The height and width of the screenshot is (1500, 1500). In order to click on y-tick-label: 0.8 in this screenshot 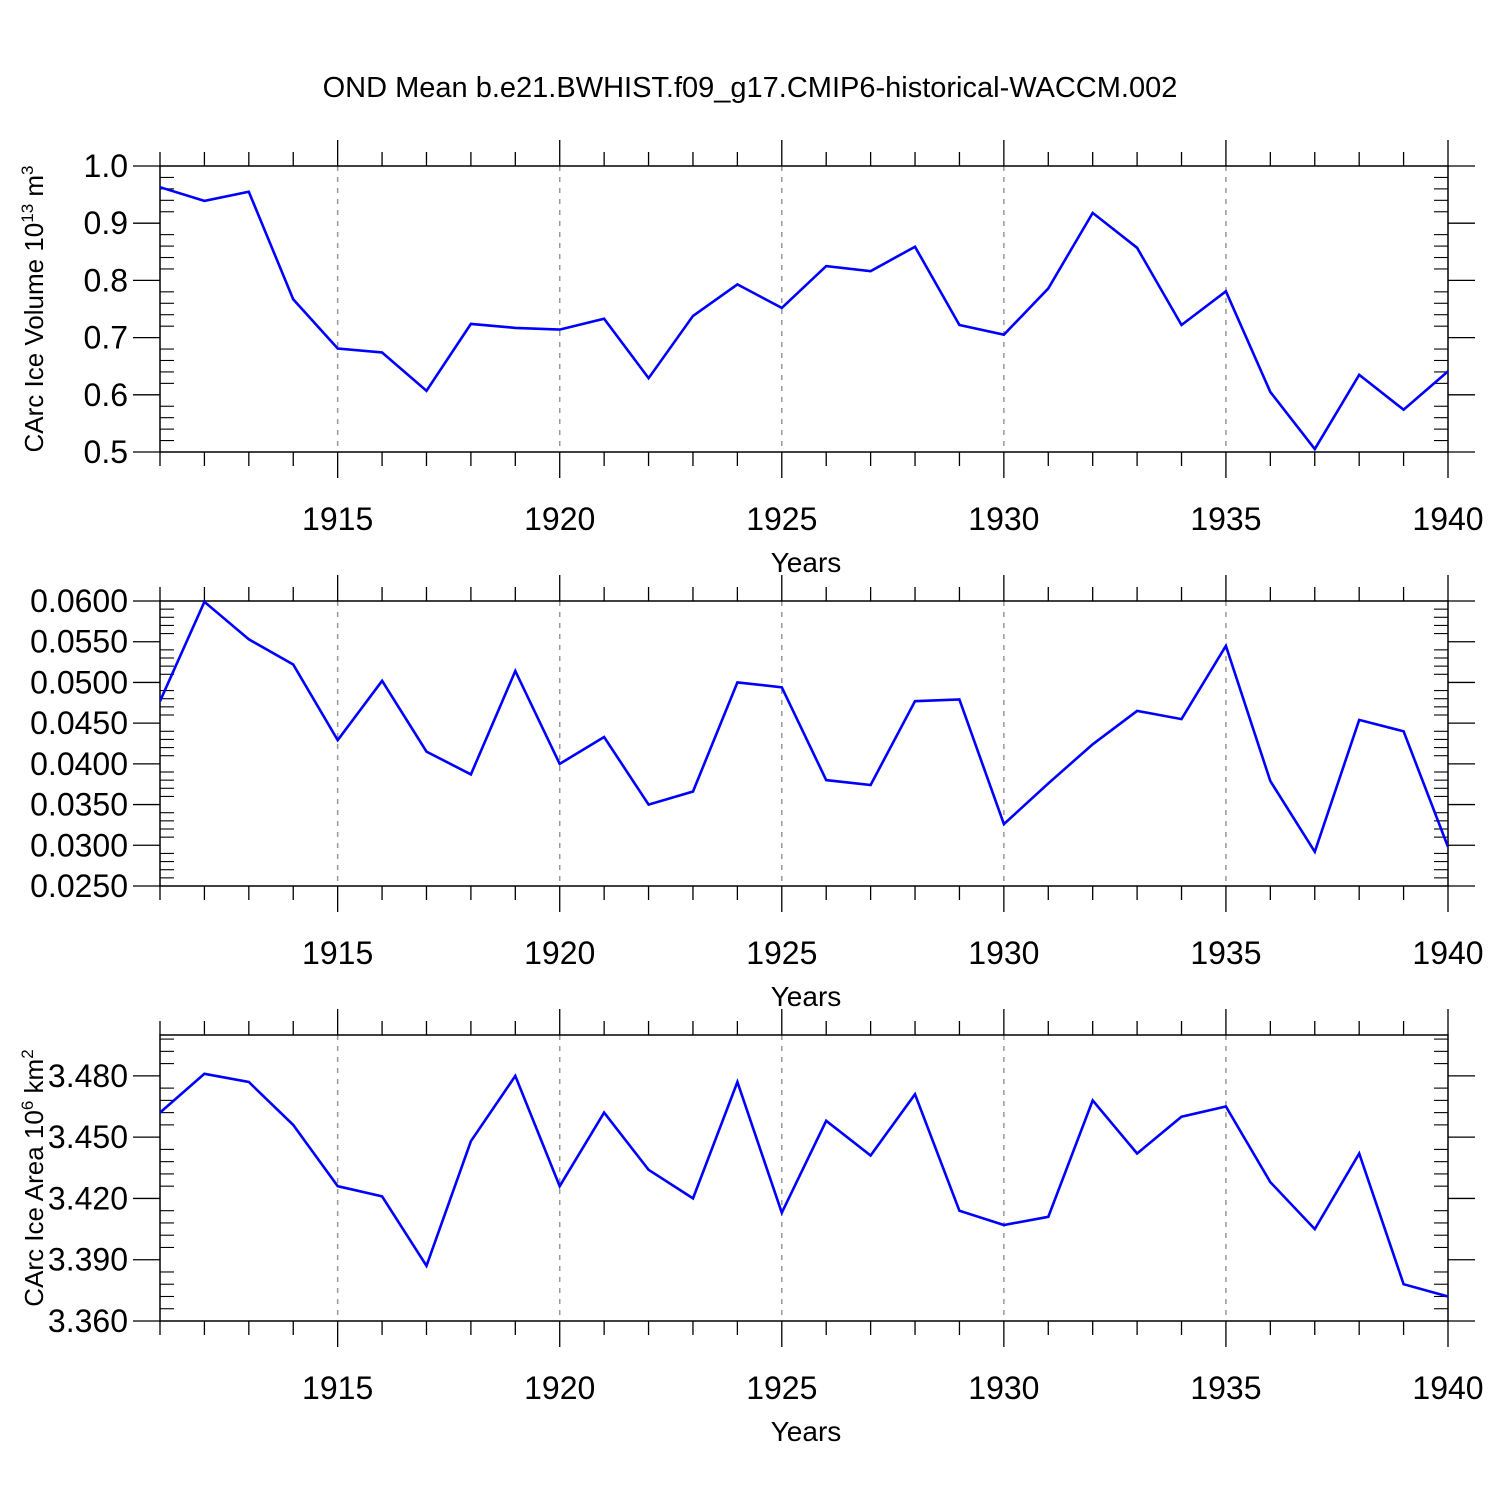, I will do `click(106, 280)`.